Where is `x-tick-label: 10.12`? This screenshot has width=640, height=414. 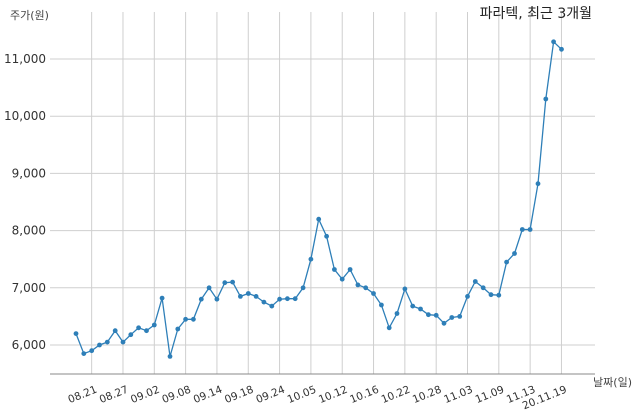 x-tick-label: 10.12 is located at coordinates (333, 395).